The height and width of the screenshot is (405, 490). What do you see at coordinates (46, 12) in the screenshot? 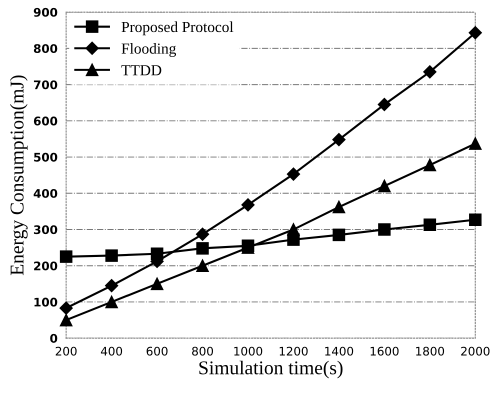
I see `y-tick-label: 900` at bounding box center [46, 12].